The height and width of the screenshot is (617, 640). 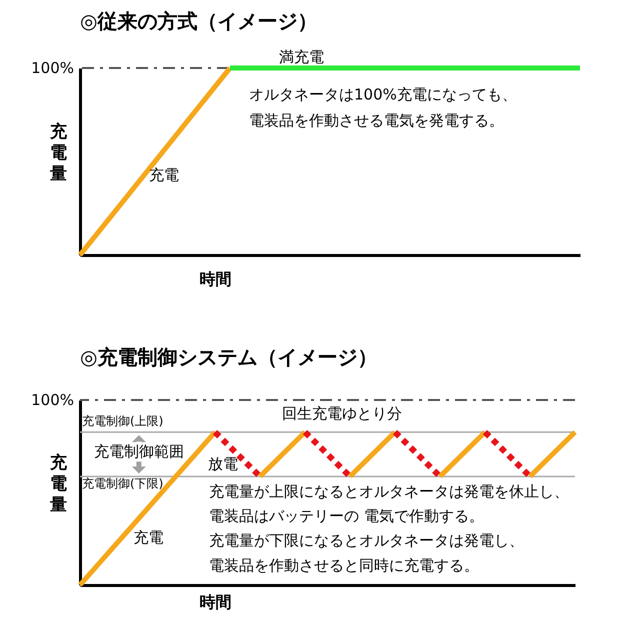 What do you see at coordinates (229, 357) in the screenshot?
I see `chart-title: ◎充電制御システム（イメージ）` at bounding box center [229, 357].